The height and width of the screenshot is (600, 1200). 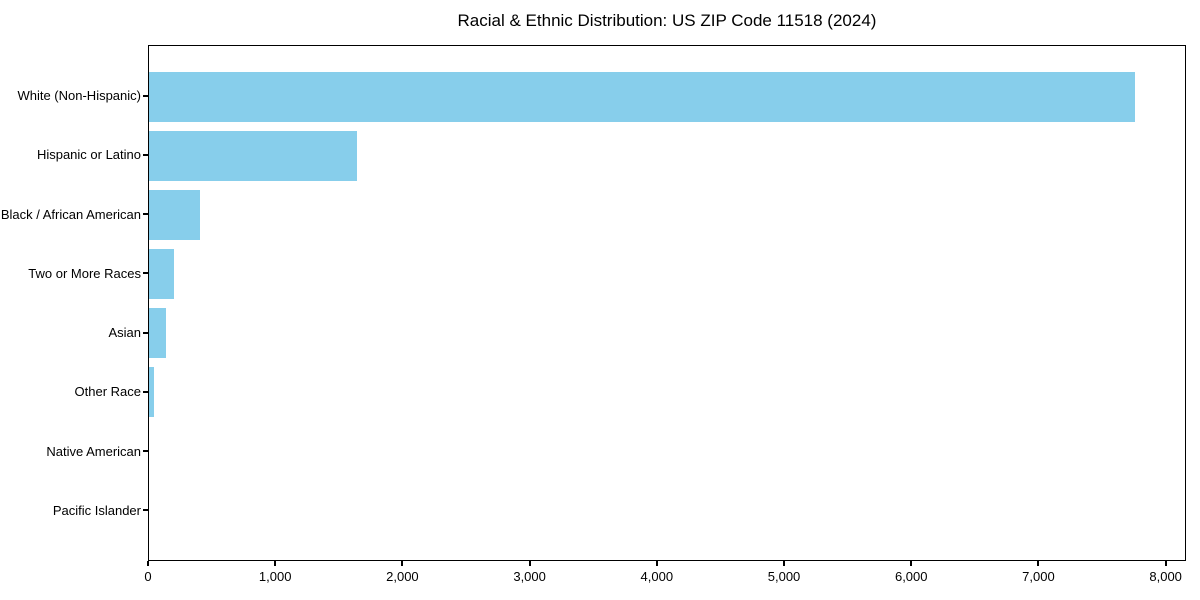 I want to click on x-tick-label: 5,000, so click(x=784, y=576).